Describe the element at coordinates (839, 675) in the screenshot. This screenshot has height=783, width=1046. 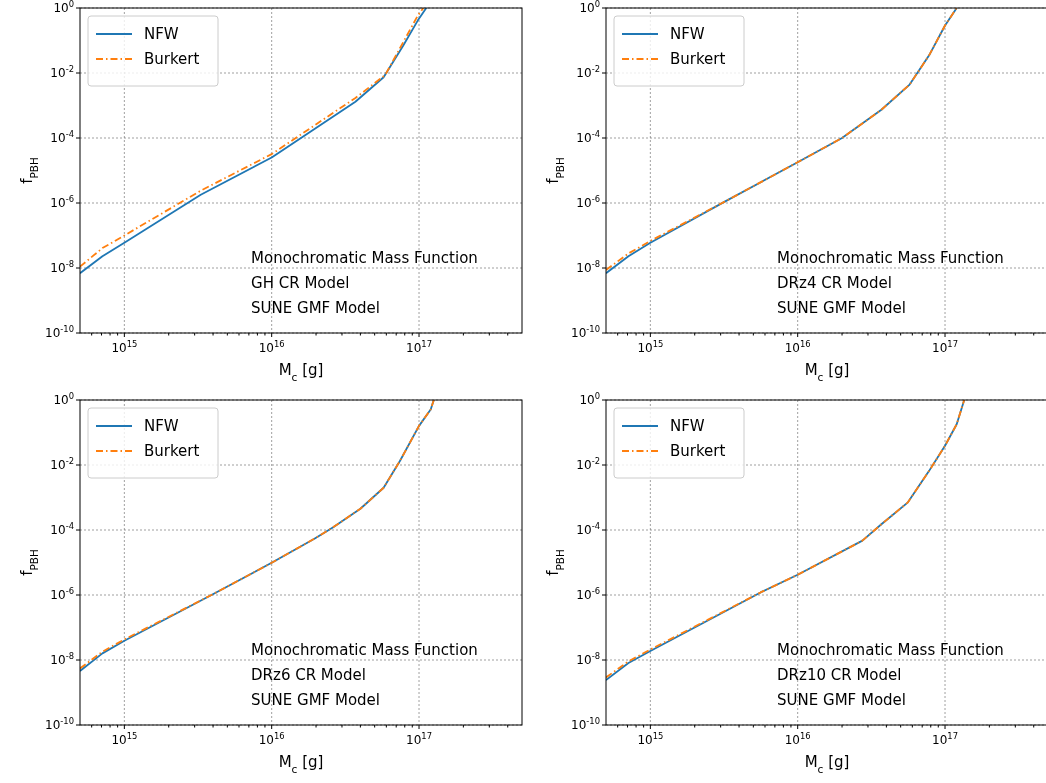
I see `annotation: DRz10 CR Model` at that location.